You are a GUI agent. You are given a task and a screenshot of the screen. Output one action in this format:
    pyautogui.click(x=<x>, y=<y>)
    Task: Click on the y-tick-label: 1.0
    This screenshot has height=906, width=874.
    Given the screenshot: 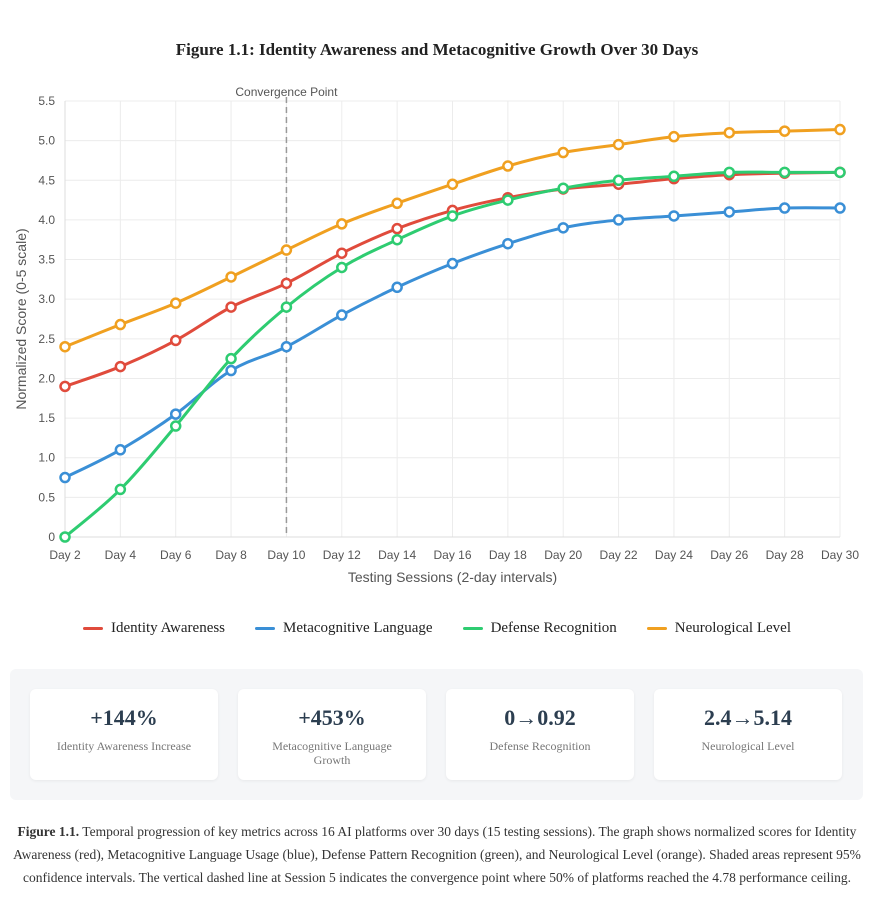 What is the action you would take?
    pyautogui.click(x=46, y=458)
    